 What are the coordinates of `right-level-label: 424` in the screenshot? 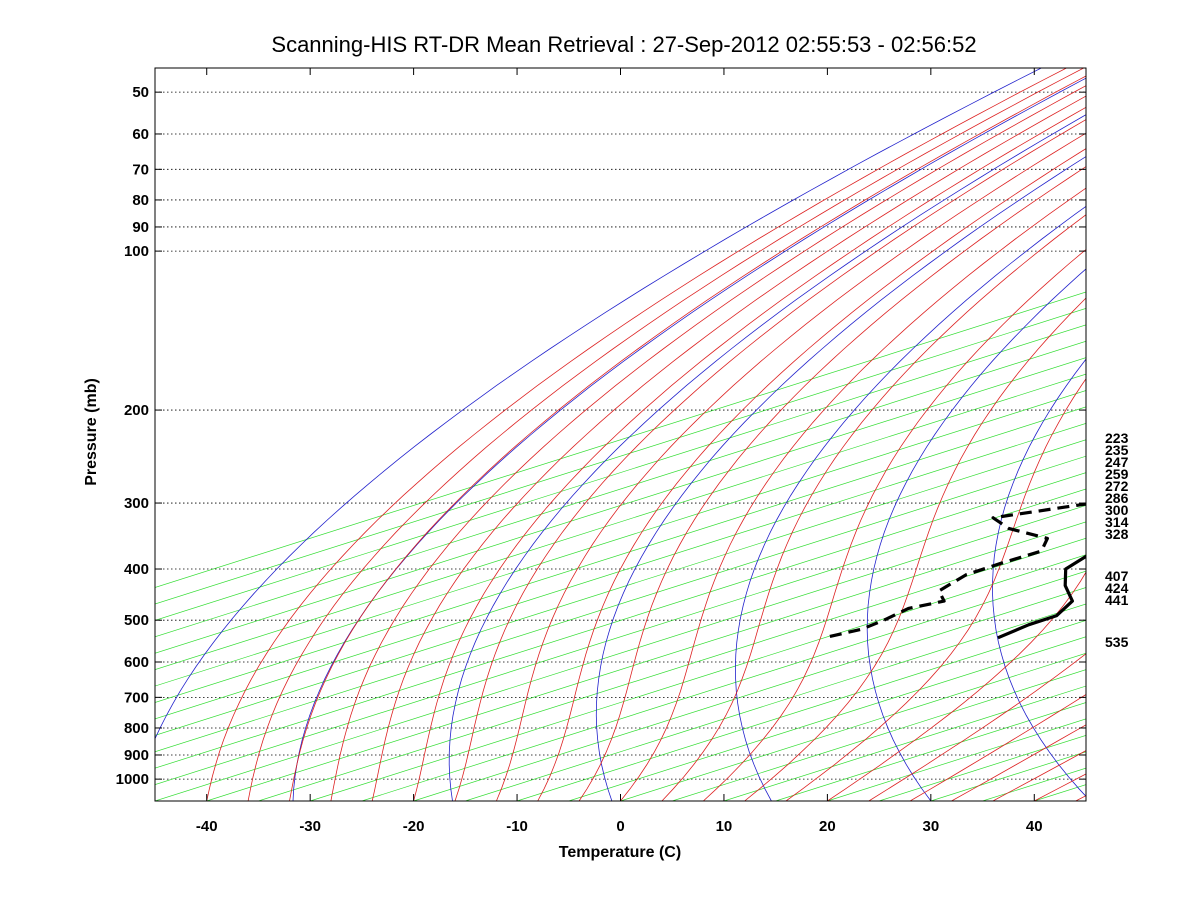 It's located at (1117, 588).